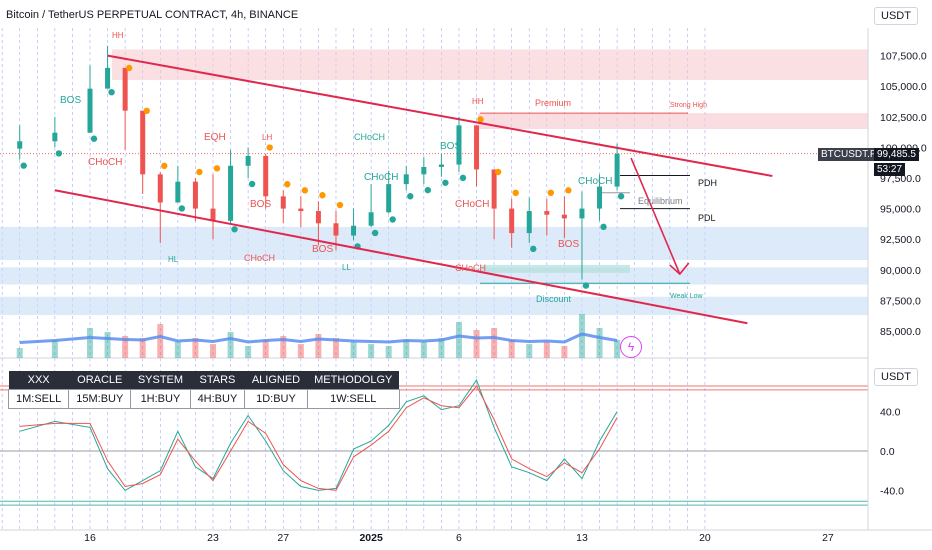 The image size is (932, 550). What do you see at coordinates (890, 413) in the screenshot?
I see `osc-tick-label: 40.0` at bounding box center [890, 413].